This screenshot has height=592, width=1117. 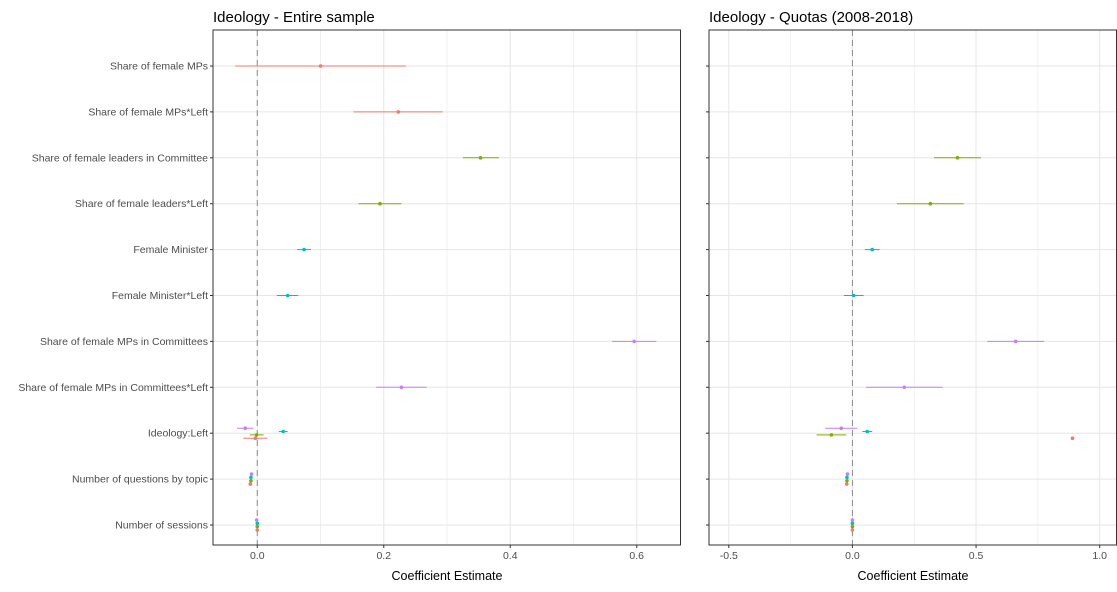 I want to click on y-tick-label: Share of female leaders*Left, so click(x=141, y=204).